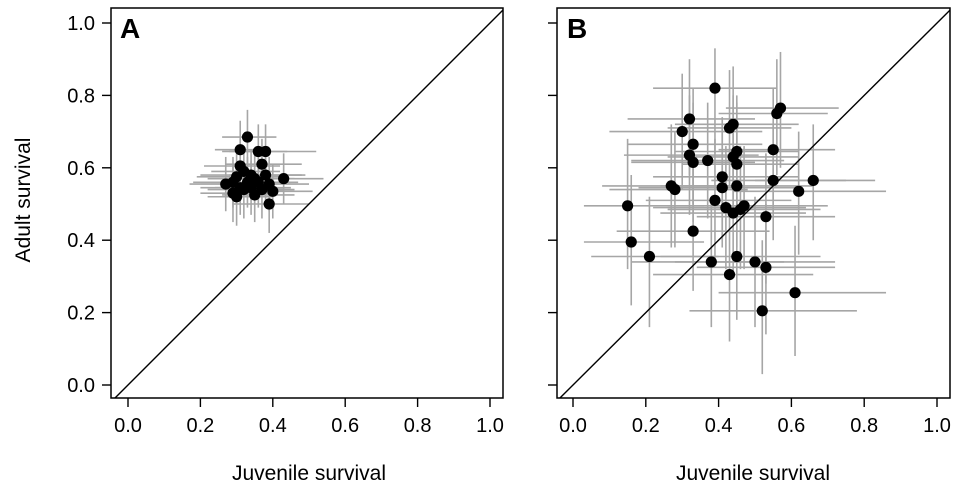  Describe the element at coordinates (755, 417) in the screenshot. I see `panel-b-x-axis: 0.0 0.2 0.4 0.6 0.8 1.0` at that location.